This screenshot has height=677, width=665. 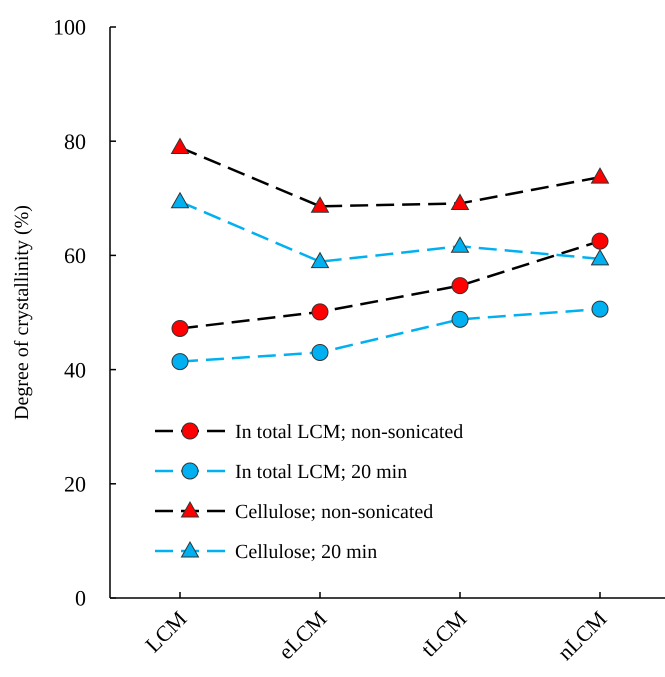 I want to click on y-tick-label: 20, so click(x=75, y=484).